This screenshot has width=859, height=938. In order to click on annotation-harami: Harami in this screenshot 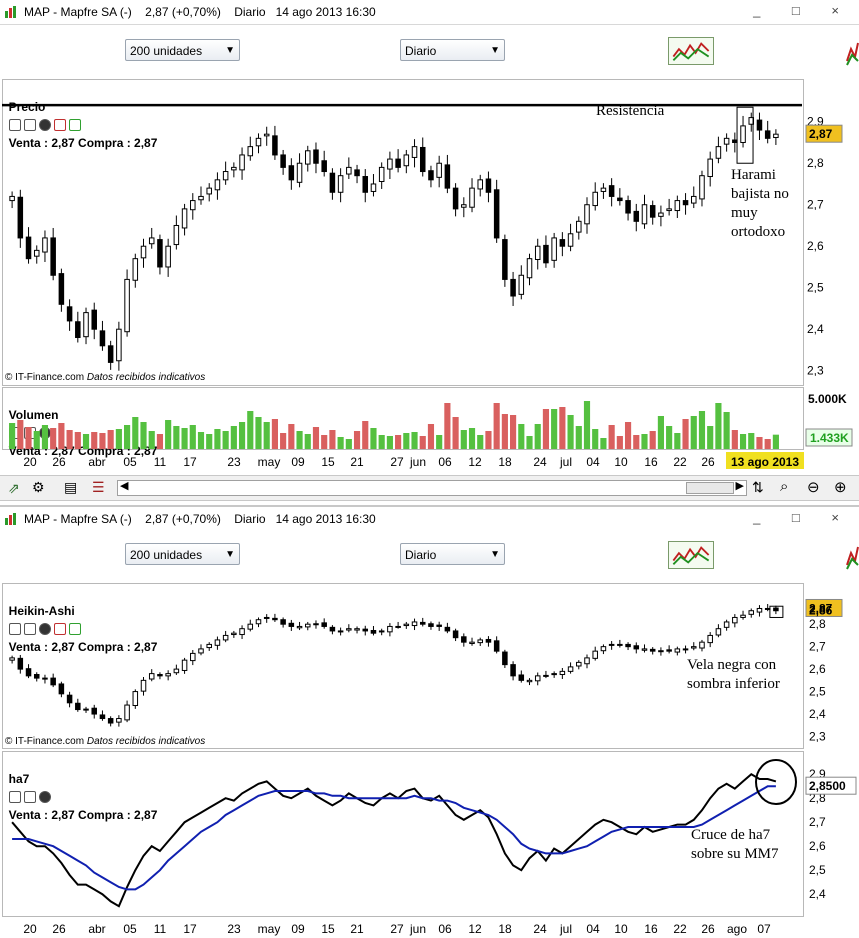, I will do `click(753, 175)`.